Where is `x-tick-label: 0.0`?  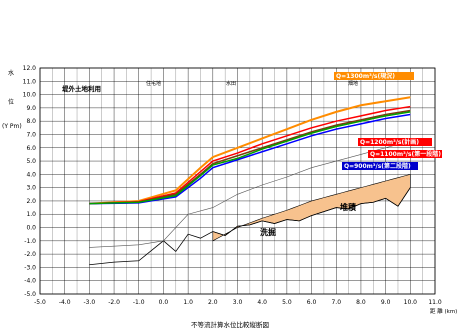
x-tick-label: 0.0 is located at coordinates (164, 302).